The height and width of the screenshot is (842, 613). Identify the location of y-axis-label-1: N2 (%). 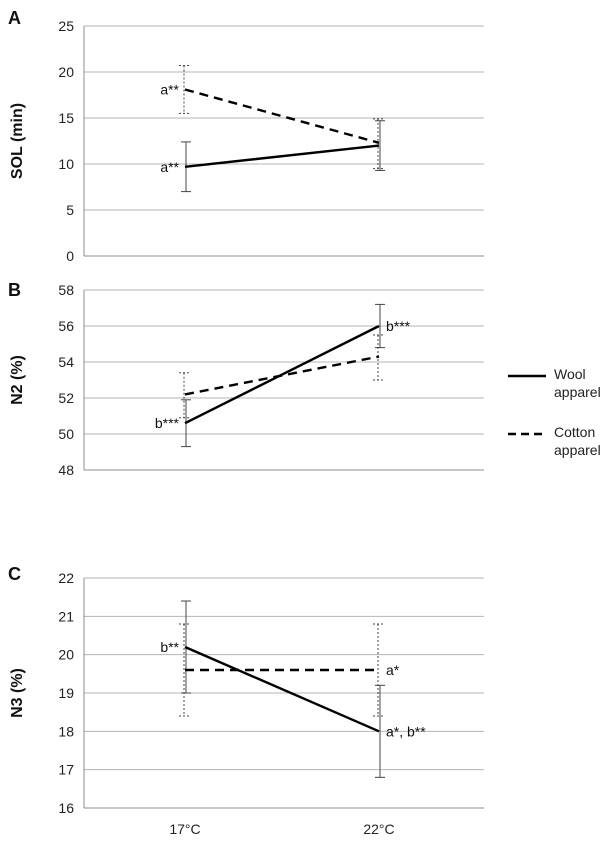
(17, 380).